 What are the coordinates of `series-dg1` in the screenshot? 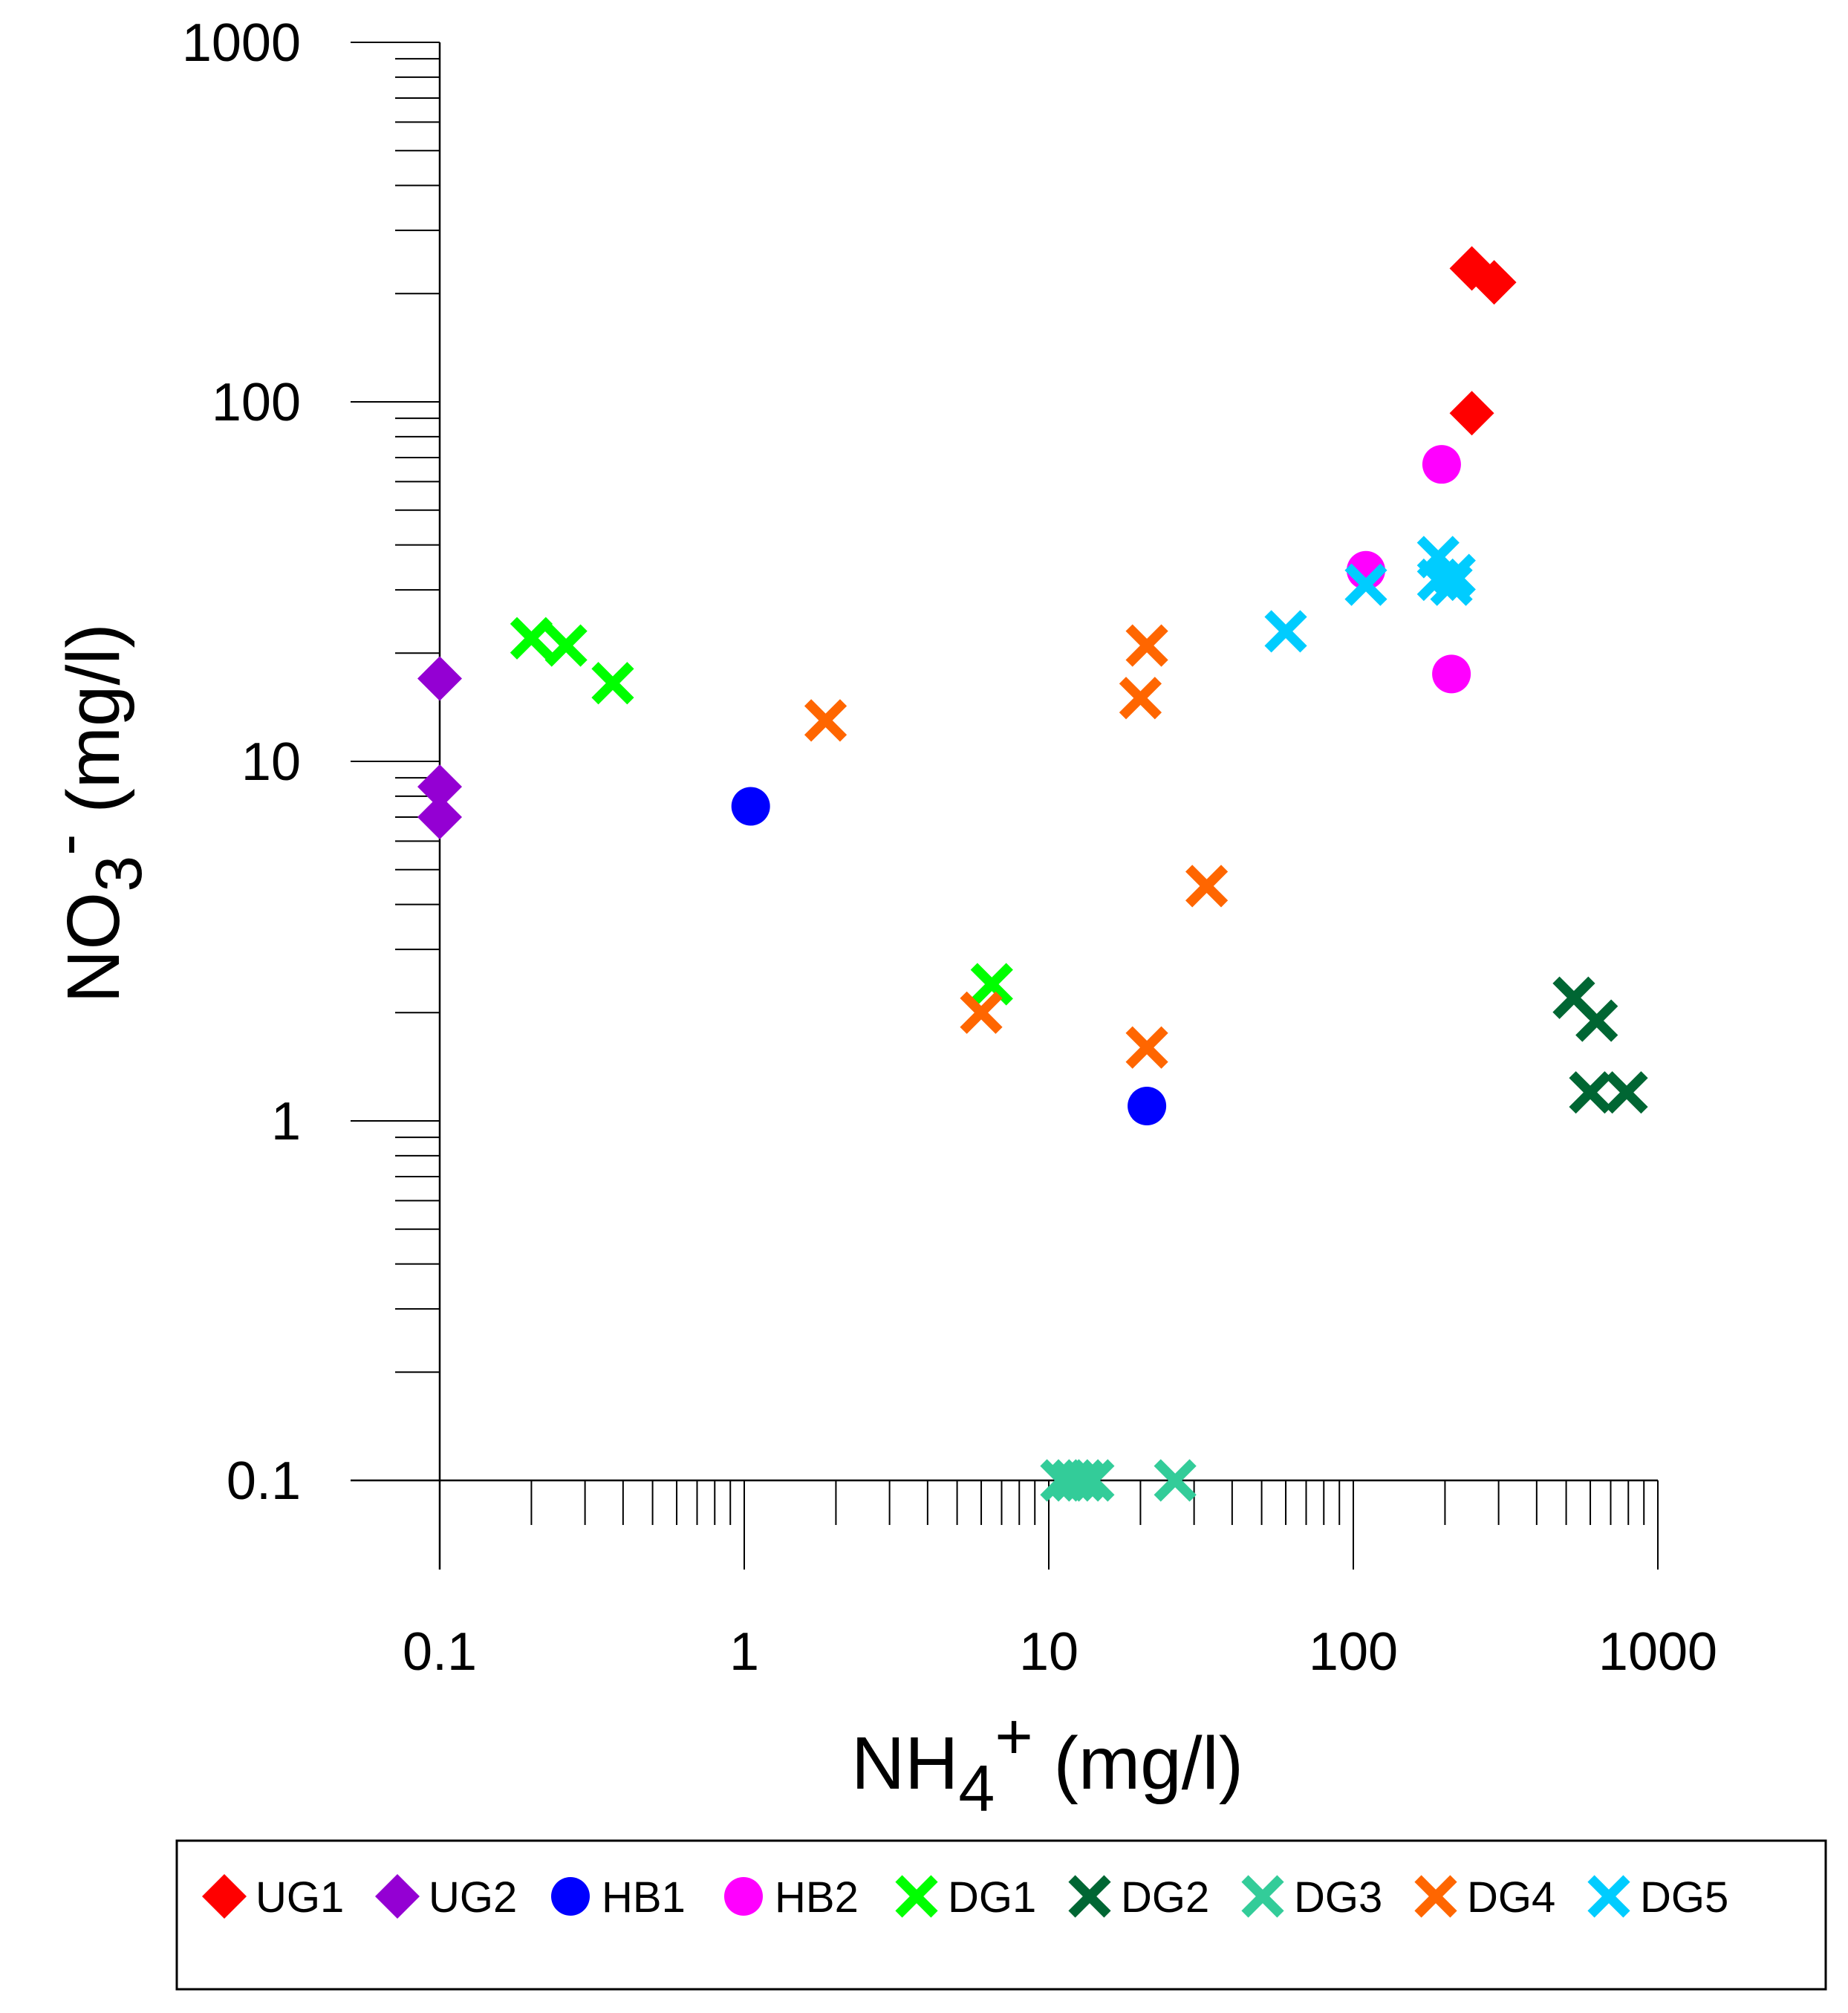 It's located at (761, 811).